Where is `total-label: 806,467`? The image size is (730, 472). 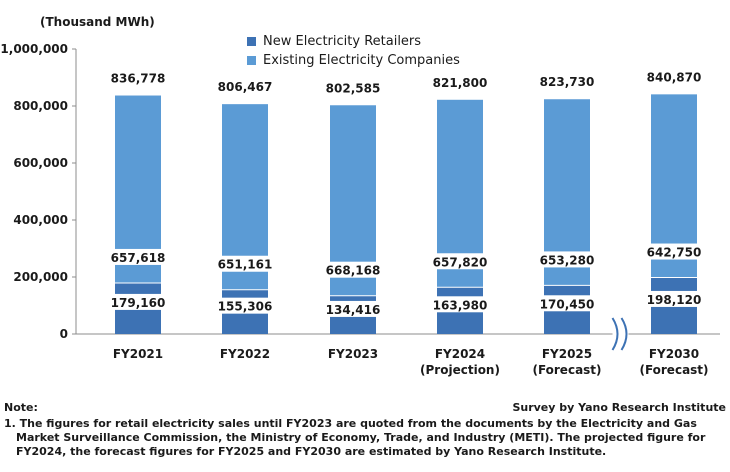 total-label: 806,467 is located at coordinates (245, 87).